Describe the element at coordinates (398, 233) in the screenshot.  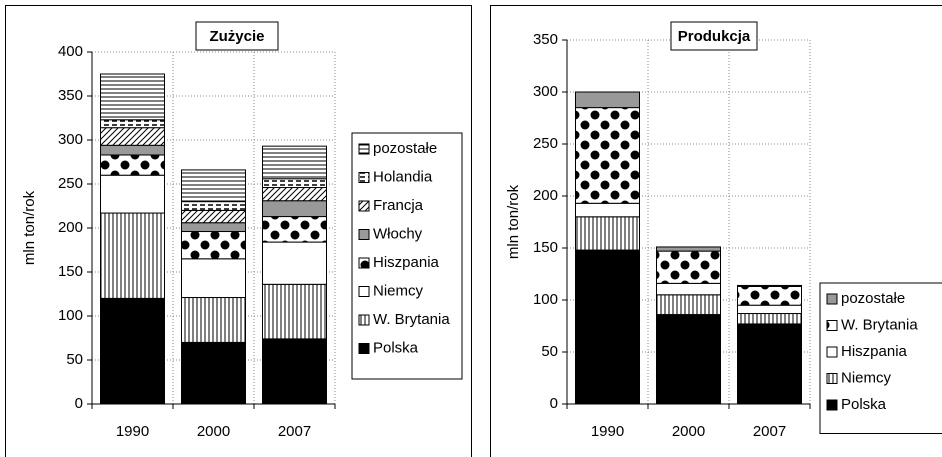
I see `legend-label: Włochy` at that location.